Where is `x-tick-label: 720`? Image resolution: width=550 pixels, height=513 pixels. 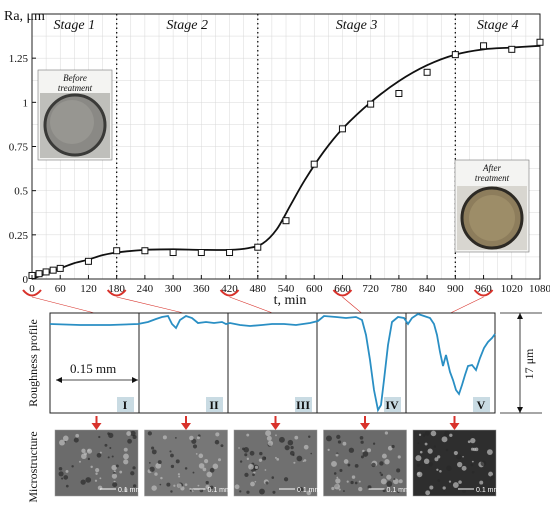 x-tick-label: 720 is located at coordinates (370, 289).